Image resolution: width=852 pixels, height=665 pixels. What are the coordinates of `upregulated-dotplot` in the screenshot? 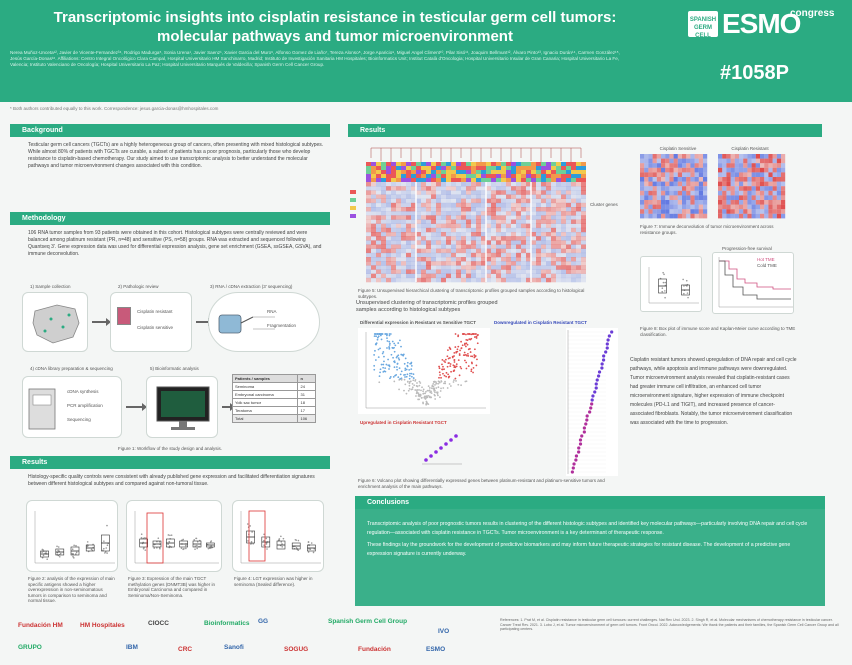 It's located at (442, 449).